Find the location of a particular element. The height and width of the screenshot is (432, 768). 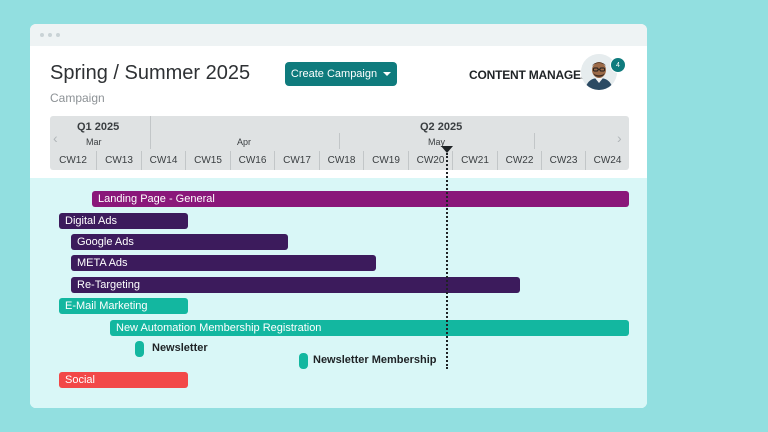

triangle-down-icon is located at coordinates (447, 149).